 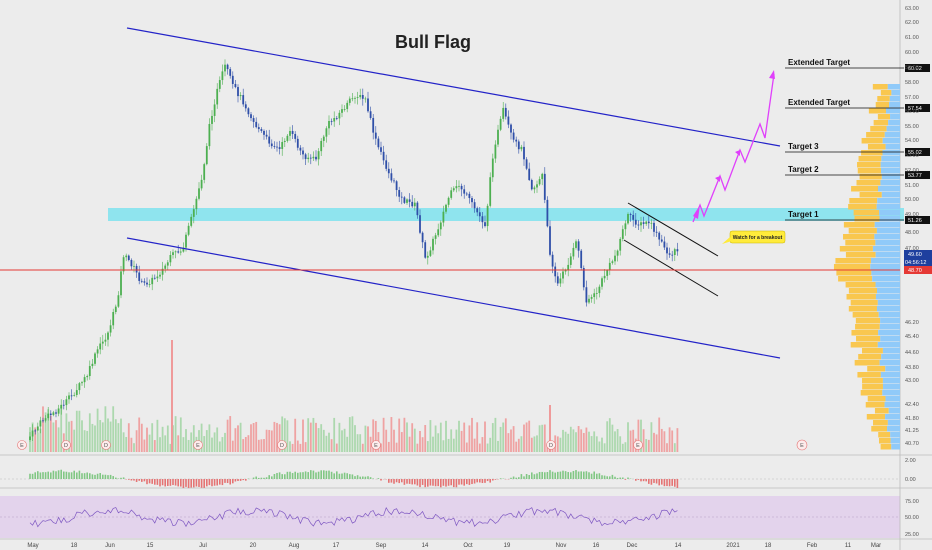 What do you see at coordinates (912, 83) in the screenshot?
I see `price-tick-label: 58.00` at bounding box center [912, 83].